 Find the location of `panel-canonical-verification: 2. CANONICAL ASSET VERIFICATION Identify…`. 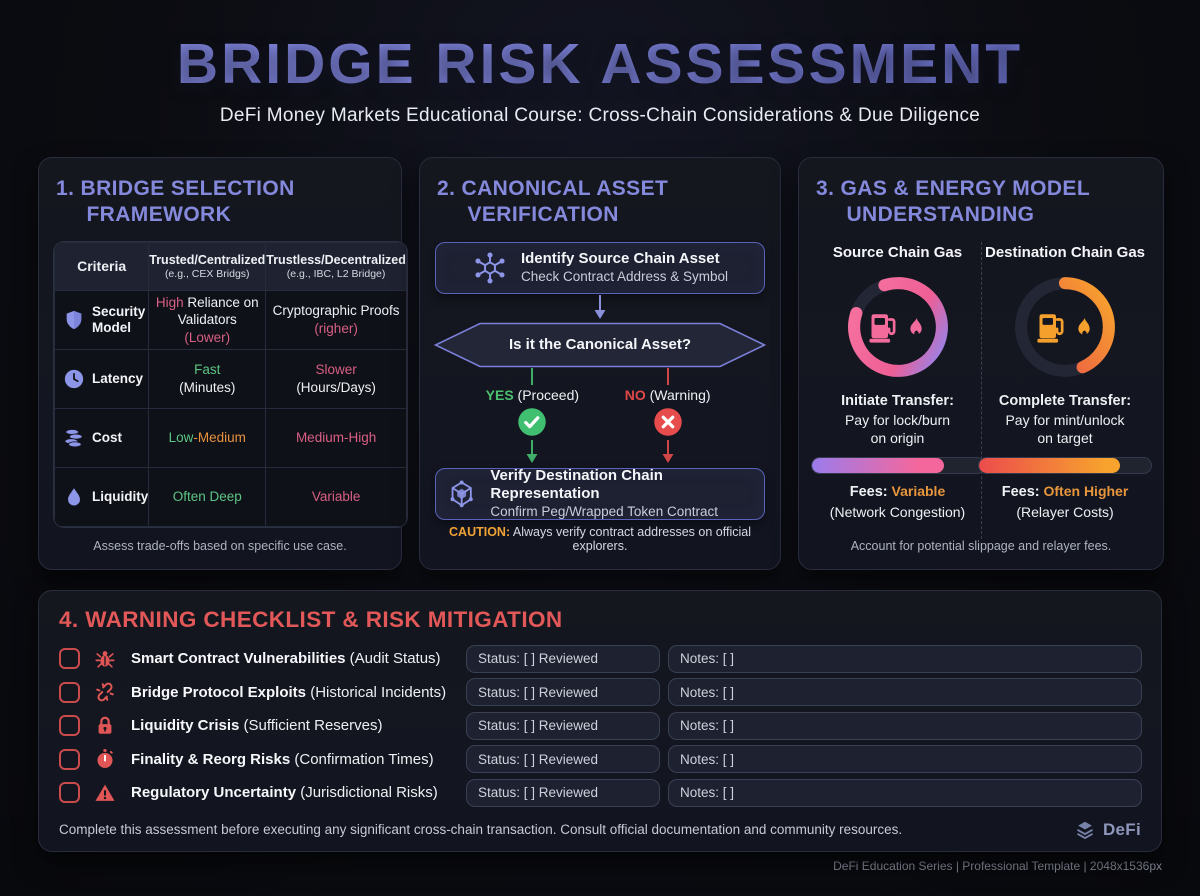

panel-canonical-verification: 2. CANONICAL ASSET VERIFICATION Identify… is located at coordinates (600, 363).